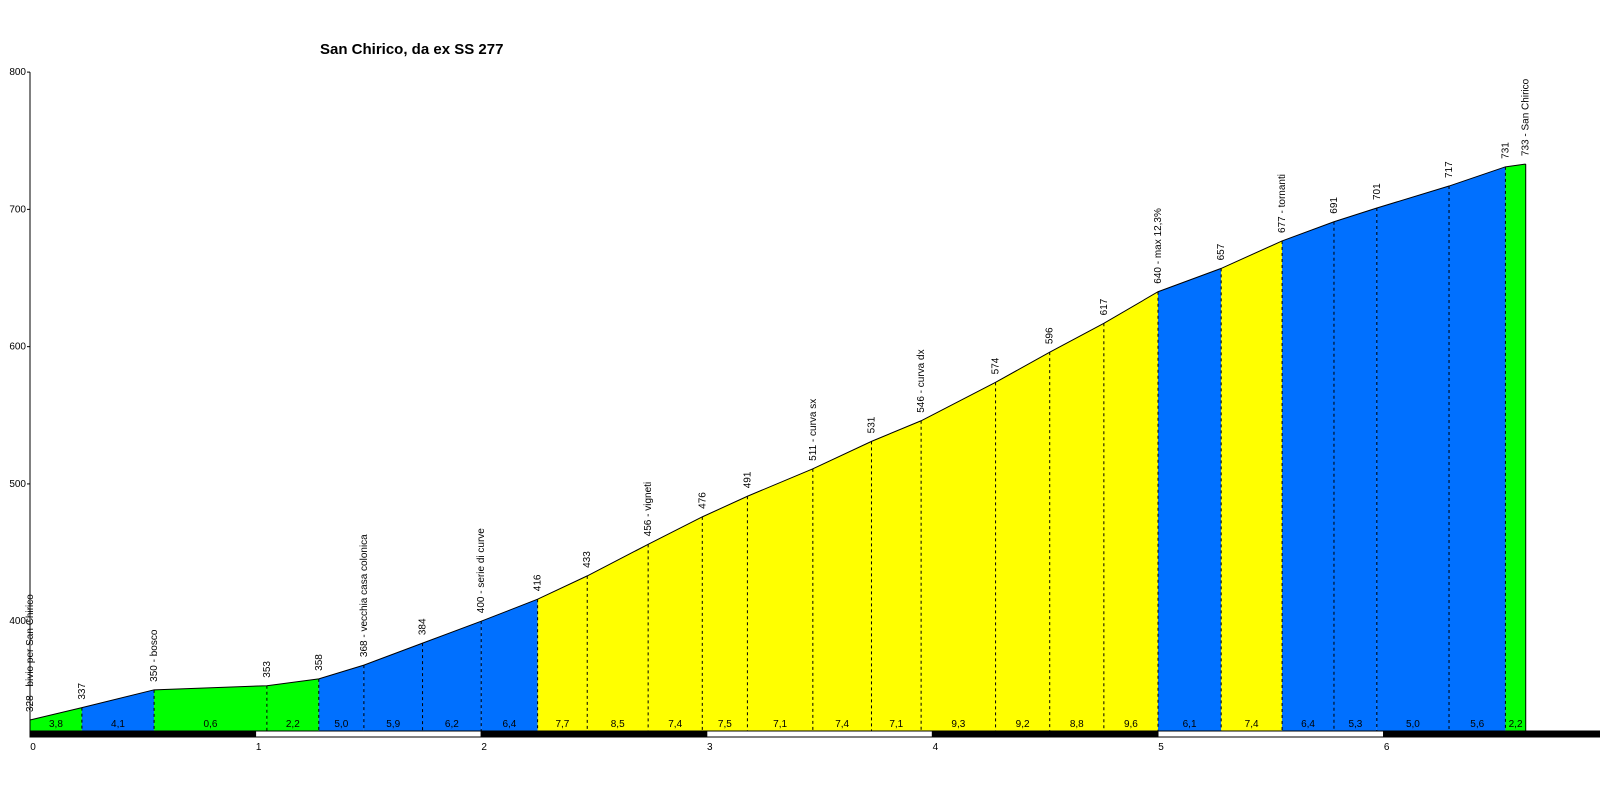 This screenshot has height=800, width=1600. Describe the element at coordinates (538, 582) in the screenshot. I see `point-label: 416` at that location.